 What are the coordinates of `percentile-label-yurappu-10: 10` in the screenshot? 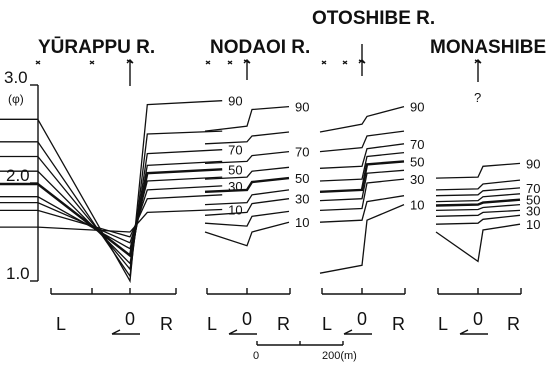 It's located at (235, 209).